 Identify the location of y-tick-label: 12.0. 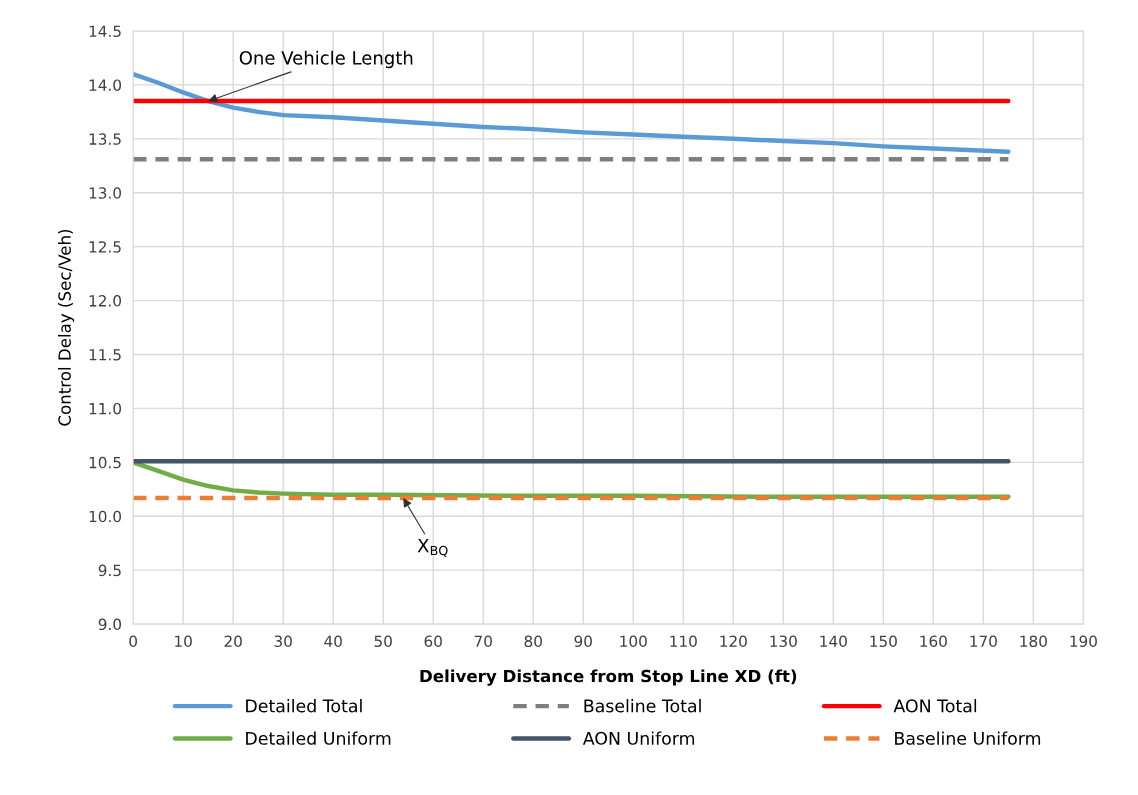
(105, 301).